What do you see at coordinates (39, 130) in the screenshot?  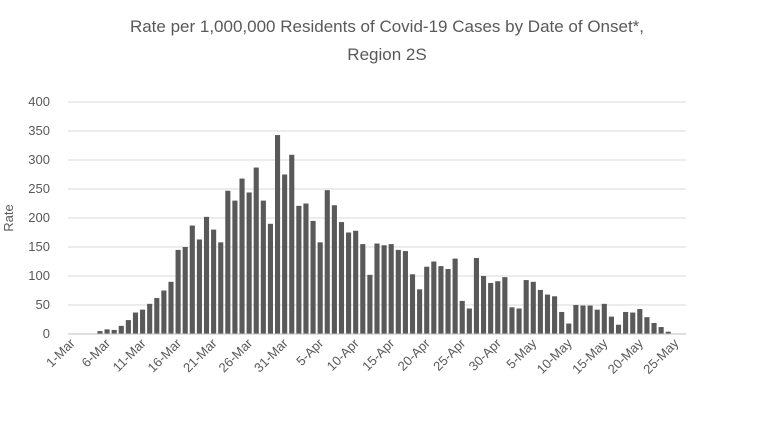 I see `y-tick-label: 350` at bounding box center [39, 130].